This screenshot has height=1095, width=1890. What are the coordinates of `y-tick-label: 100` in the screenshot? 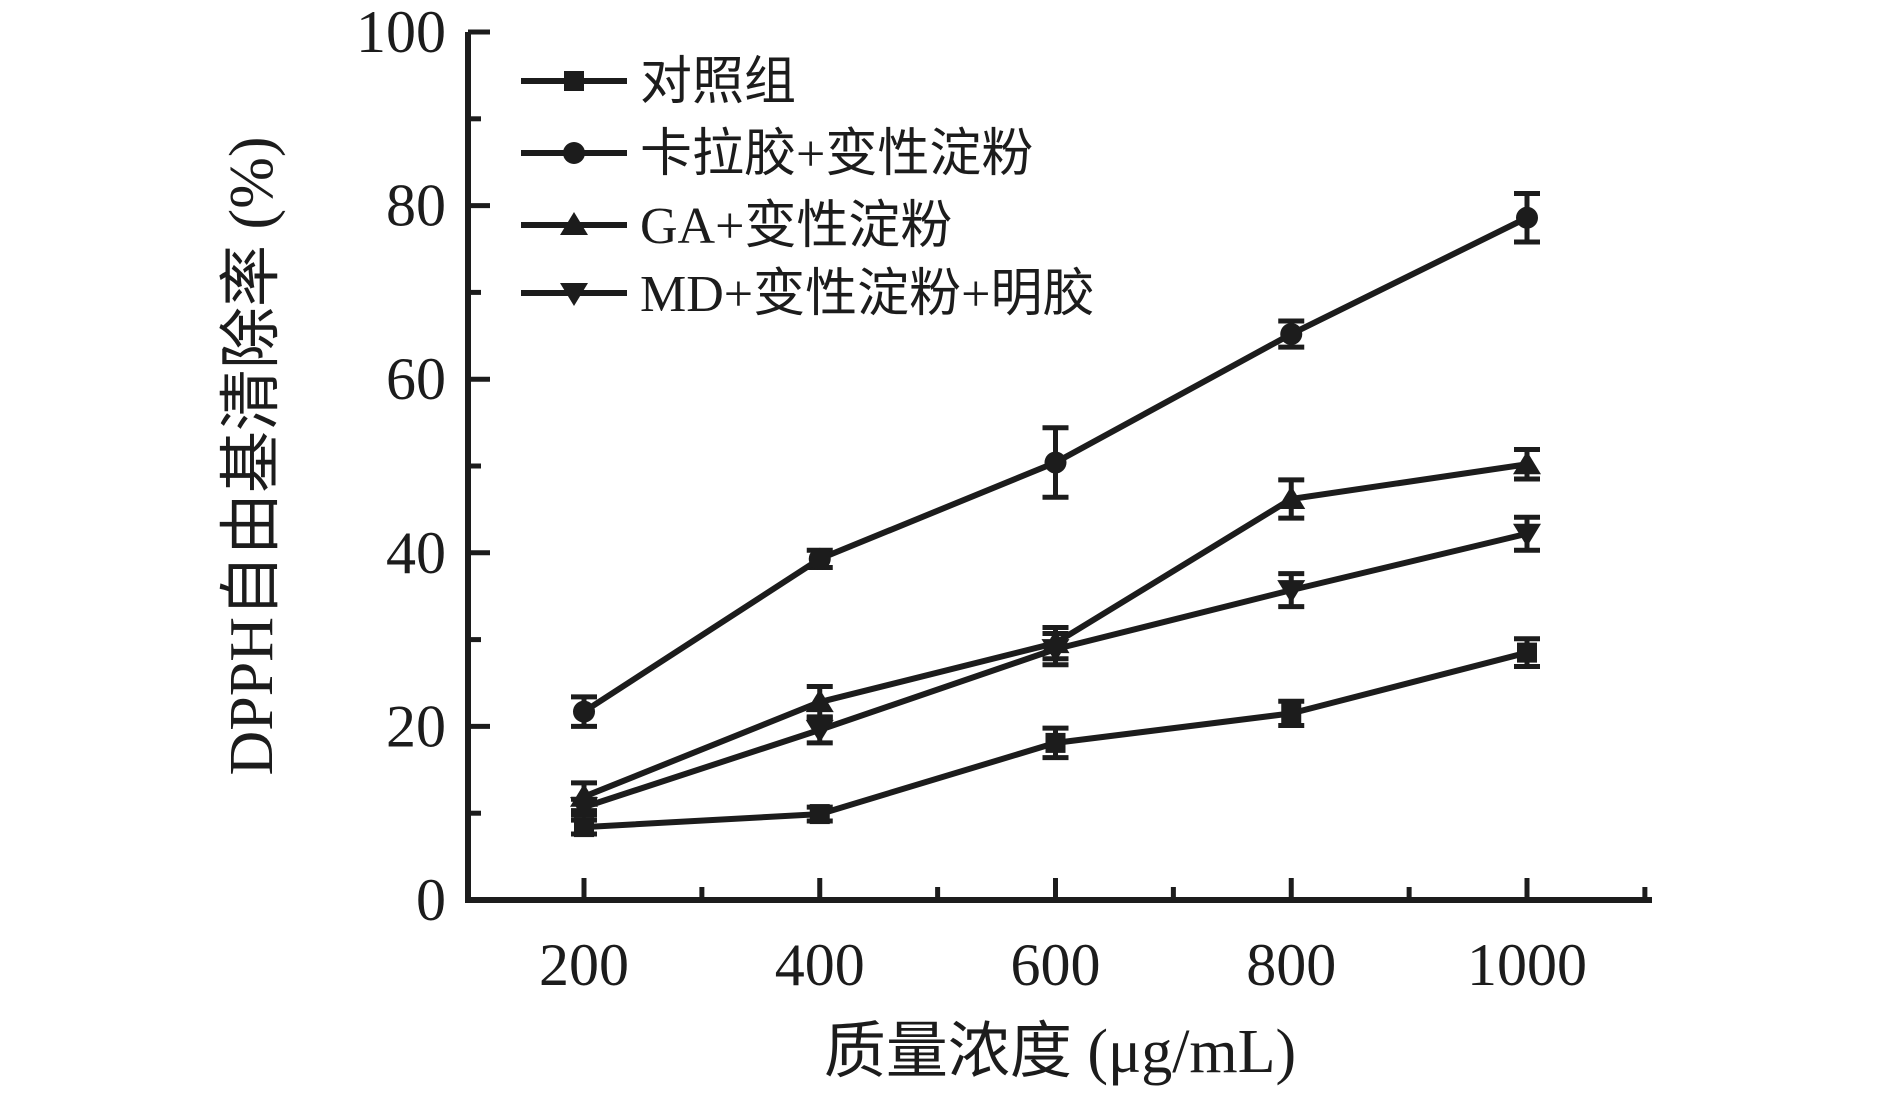 It's located at (401, 32).